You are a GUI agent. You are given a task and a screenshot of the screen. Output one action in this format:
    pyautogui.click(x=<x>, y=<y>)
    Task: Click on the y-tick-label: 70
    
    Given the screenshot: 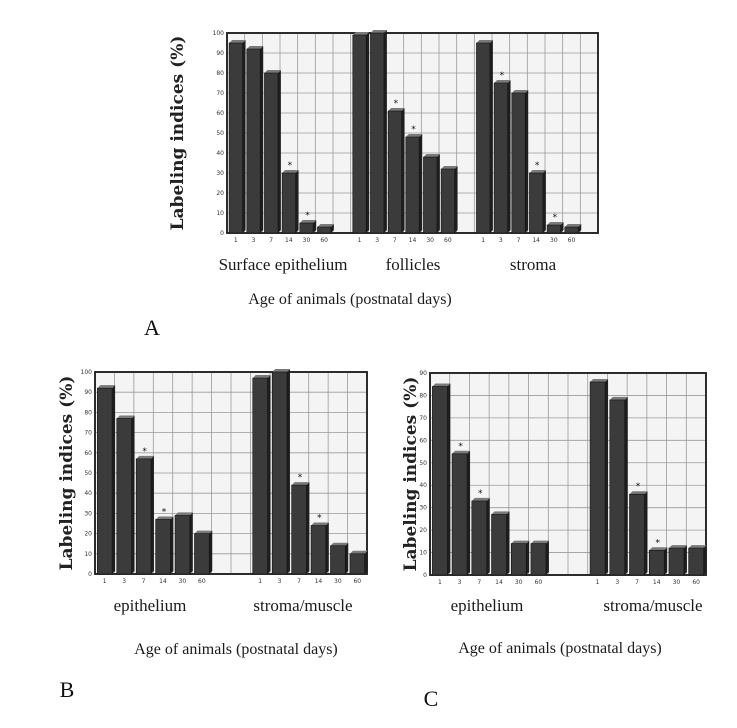 What is the action you would take?
    pyautogui.click(x=220, y=93)
    